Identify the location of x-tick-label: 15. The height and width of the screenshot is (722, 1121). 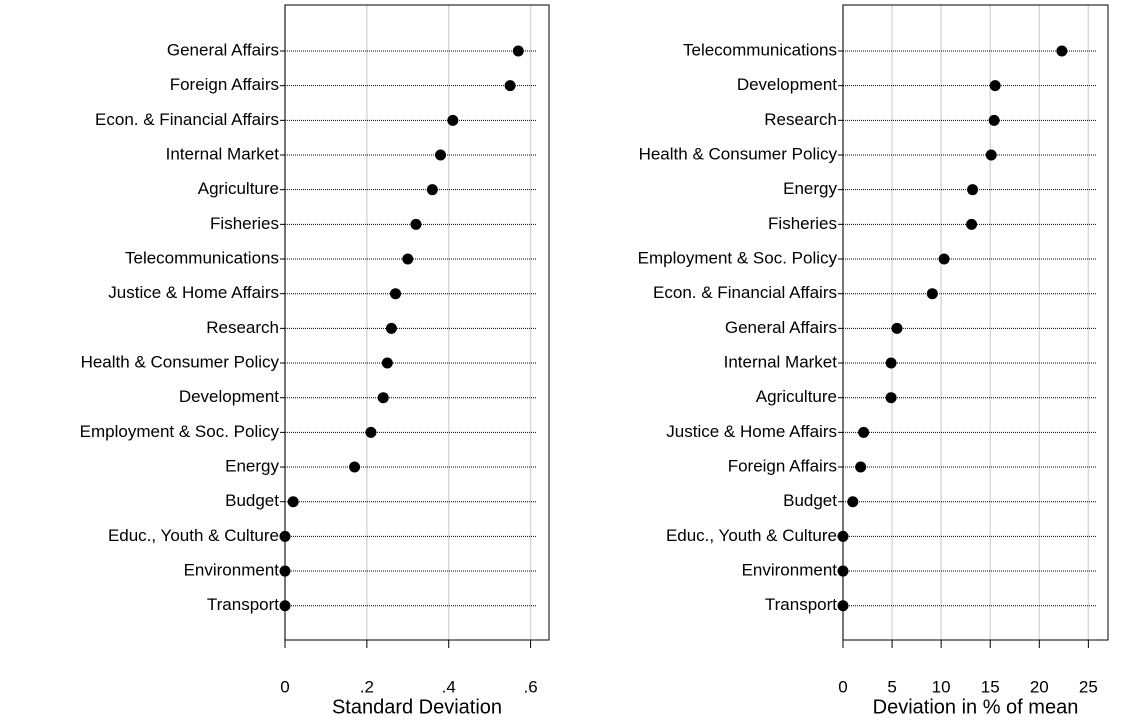
(990, 686).